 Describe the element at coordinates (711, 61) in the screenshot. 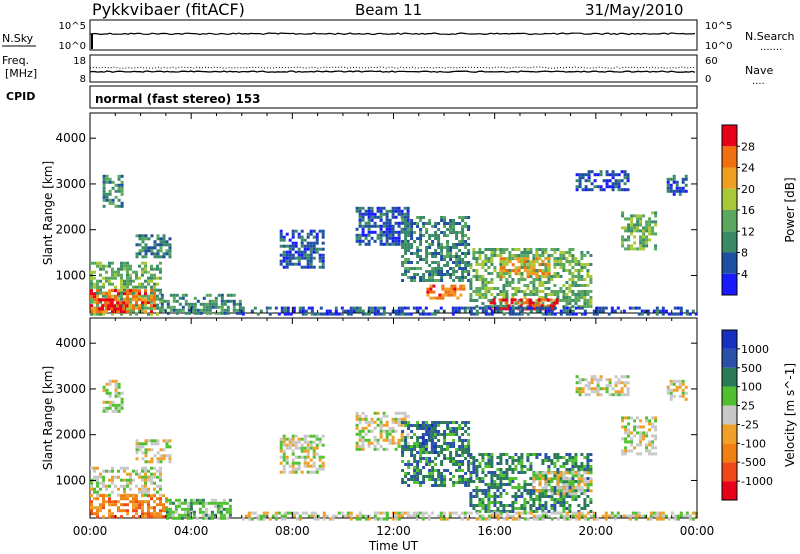

I see `strip-freq-right-tick-top: 60` at that location.